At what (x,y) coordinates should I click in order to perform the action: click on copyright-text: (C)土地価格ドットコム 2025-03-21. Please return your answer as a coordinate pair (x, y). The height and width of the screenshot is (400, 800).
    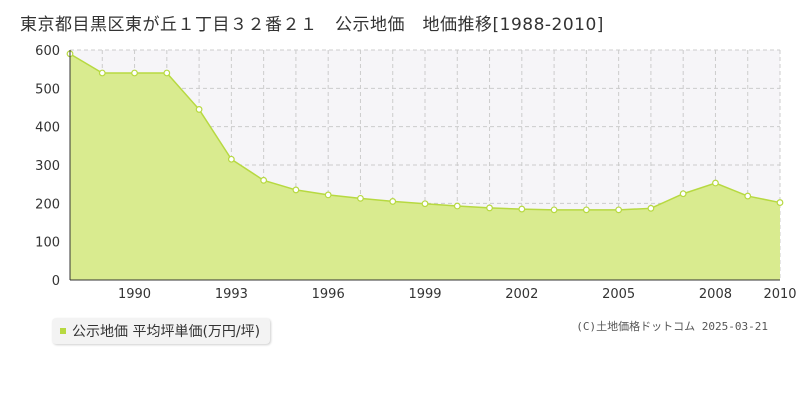
    Looking at the image, I should click on (672, 326).